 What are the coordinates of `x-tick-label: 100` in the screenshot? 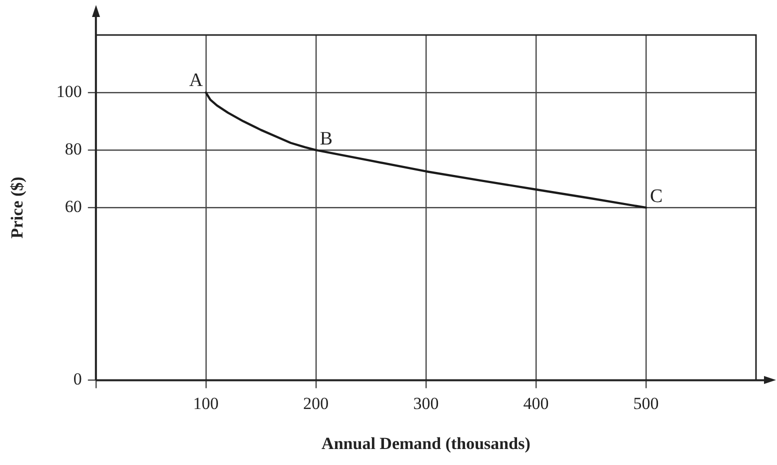 It's located at (206, 403).